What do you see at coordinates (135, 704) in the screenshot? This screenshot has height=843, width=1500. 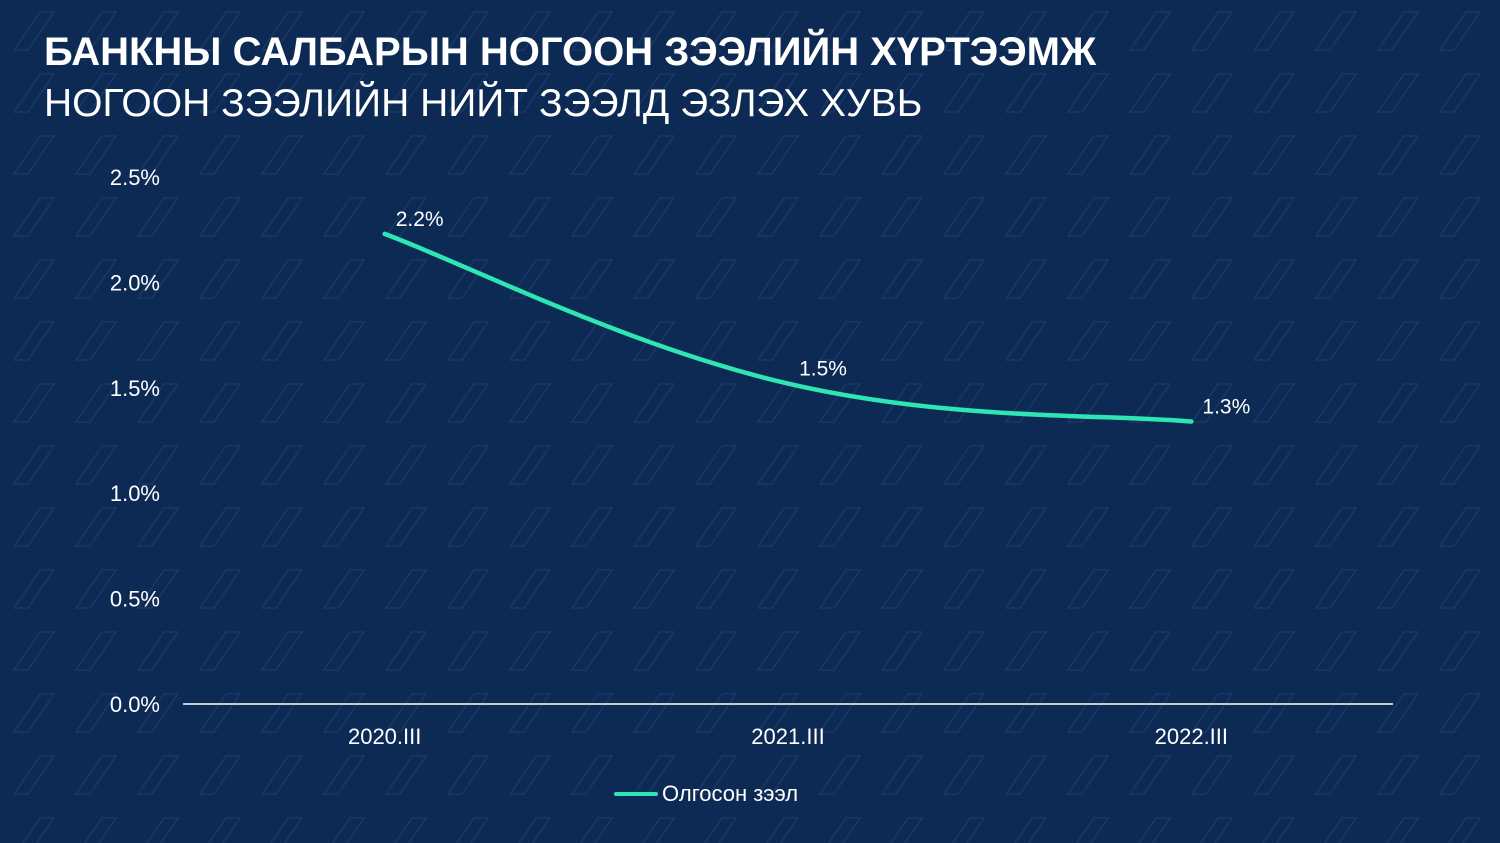 I see `y-tick-label: 0.0%` at bounding box center [135, 704].